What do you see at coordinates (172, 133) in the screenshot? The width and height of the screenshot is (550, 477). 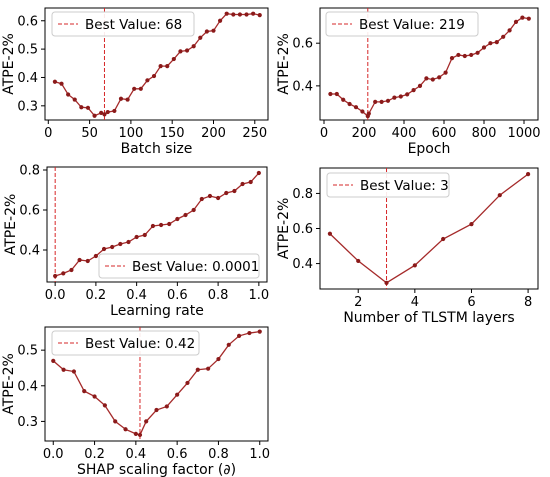 I see `x-tick-label: 150` at bounding box center [172, 133].